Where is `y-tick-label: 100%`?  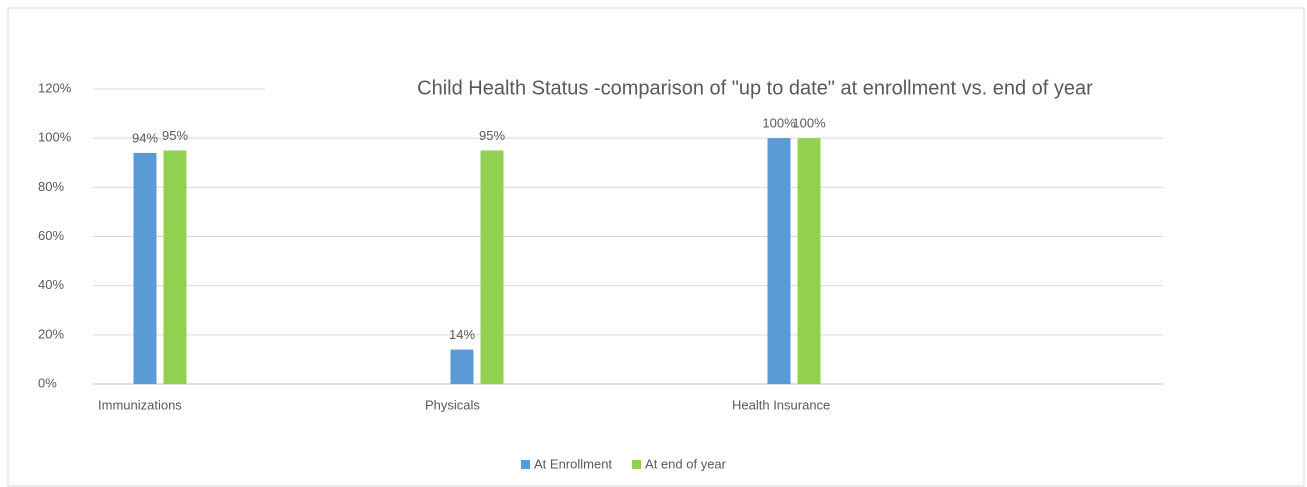 y-tick-label: 100% is located at coordinates (55, 137).